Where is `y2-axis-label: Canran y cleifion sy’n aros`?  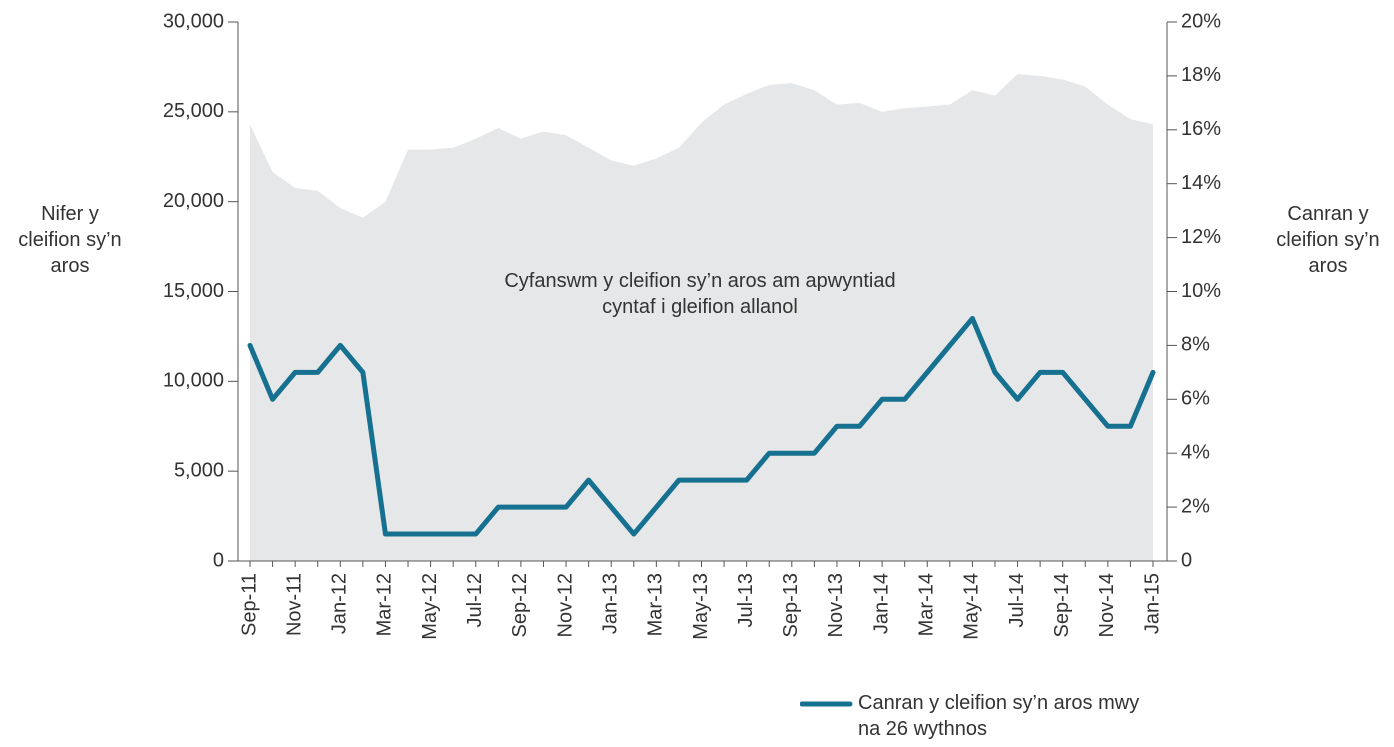
y2-axis-label: Canran y cleifion sy’n aros is located at coordinates (1328, 240).